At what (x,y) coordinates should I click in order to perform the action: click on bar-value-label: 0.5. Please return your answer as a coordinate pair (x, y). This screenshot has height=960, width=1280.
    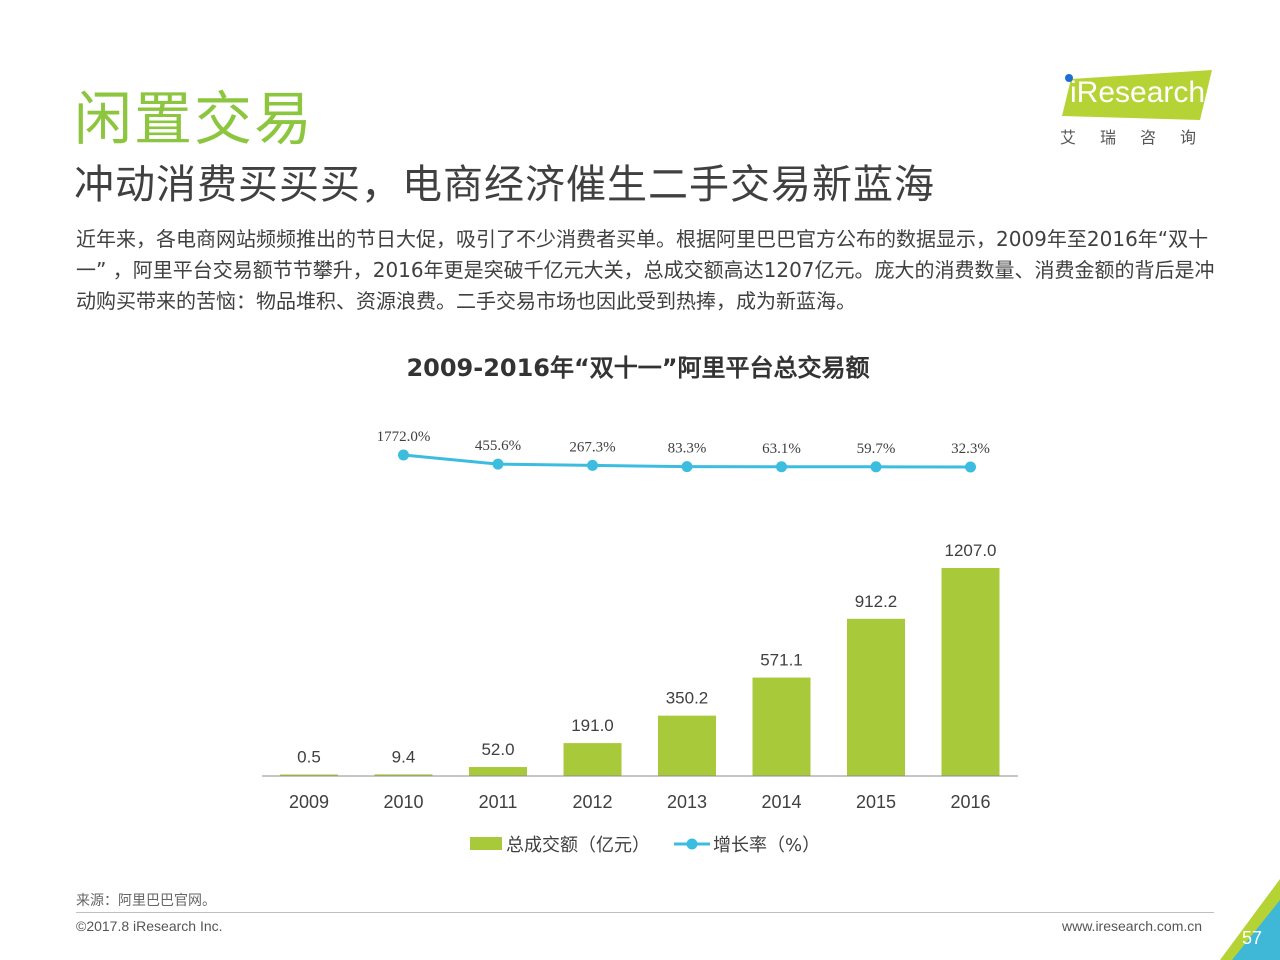
    Looking at the image, I should click on (309, 757).